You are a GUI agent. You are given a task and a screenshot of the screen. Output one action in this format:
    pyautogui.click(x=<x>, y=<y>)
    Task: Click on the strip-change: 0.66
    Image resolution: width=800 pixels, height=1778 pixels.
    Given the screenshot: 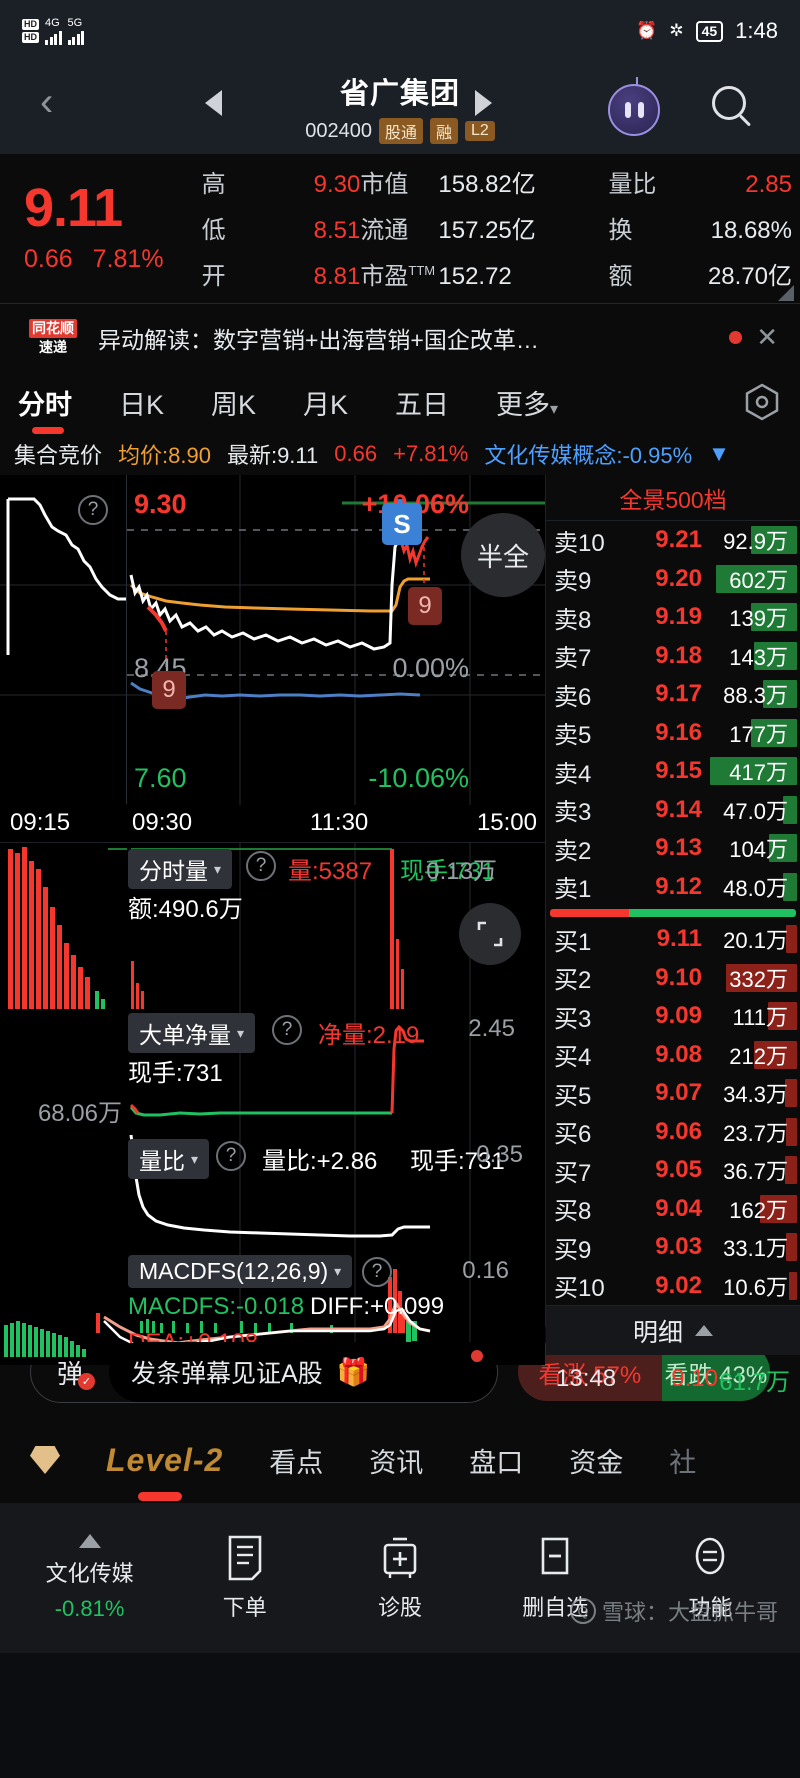 What is the action you would take?
    pyautogui.click(x=356, y=453)
    